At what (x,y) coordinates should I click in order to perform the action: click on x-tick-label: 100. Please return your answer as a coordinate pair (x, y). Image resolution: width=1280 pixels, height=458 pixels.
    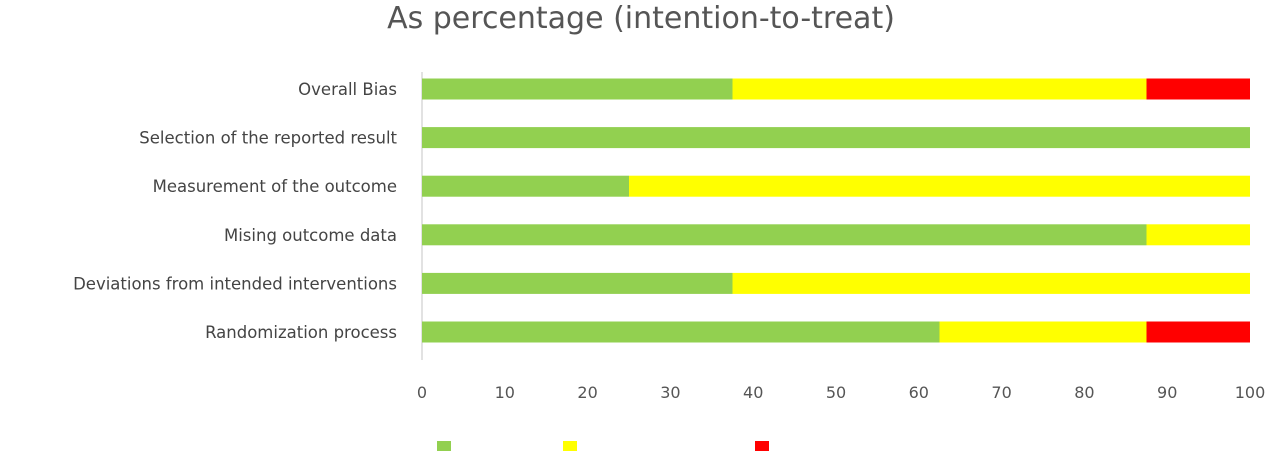
    Looking at the image, I should click on (1250, 392).